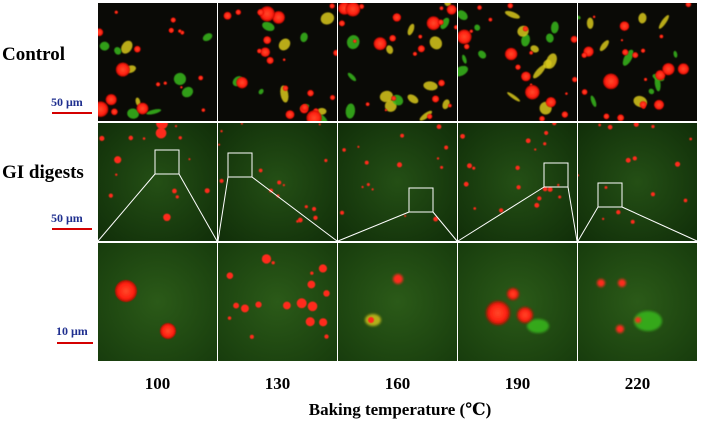 The width and height of the screenshot is (702, 425). Describe the element at coordinates (637, 383) in the screenshot. I see `temperature-label-220: 220` at that location.